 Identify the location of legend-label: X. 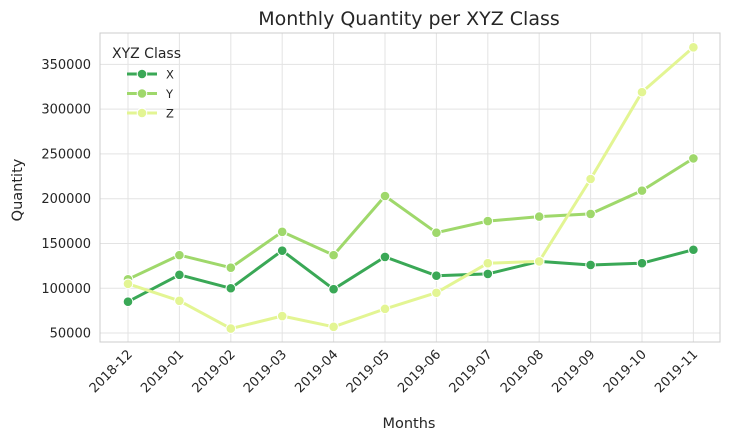
(170, 75).